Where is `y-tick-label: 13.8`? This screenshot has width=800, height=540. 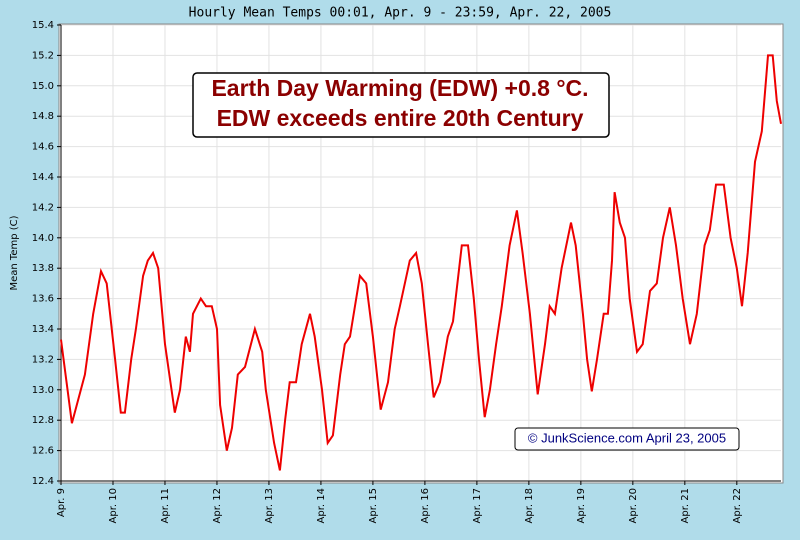 y-tick-label: 13.8 is located at coordinates (43, 268).